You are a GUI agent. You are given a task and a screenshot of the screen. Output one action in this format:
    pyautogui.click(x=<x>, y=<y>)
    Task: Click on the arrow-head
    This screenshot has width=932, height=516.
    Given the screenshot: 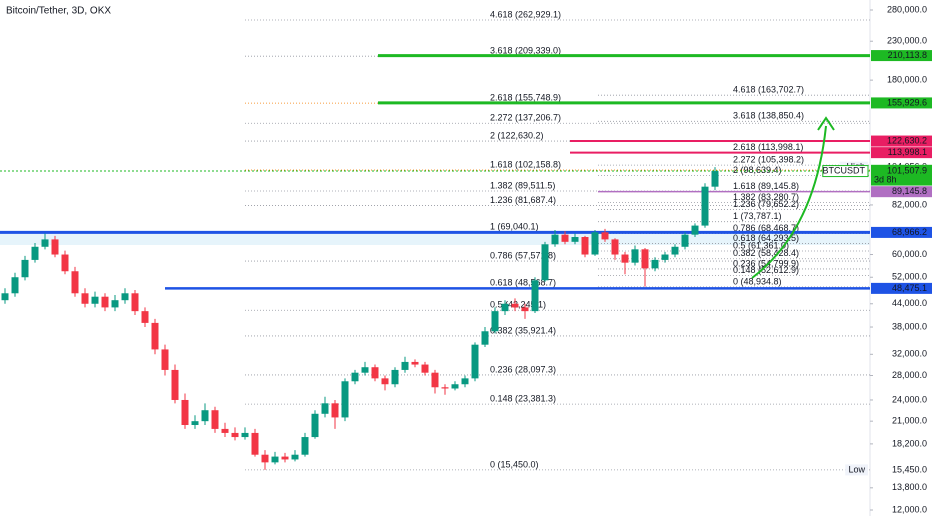 What is the action you would take?
    pyautogui.click(x=826, y=123)
    